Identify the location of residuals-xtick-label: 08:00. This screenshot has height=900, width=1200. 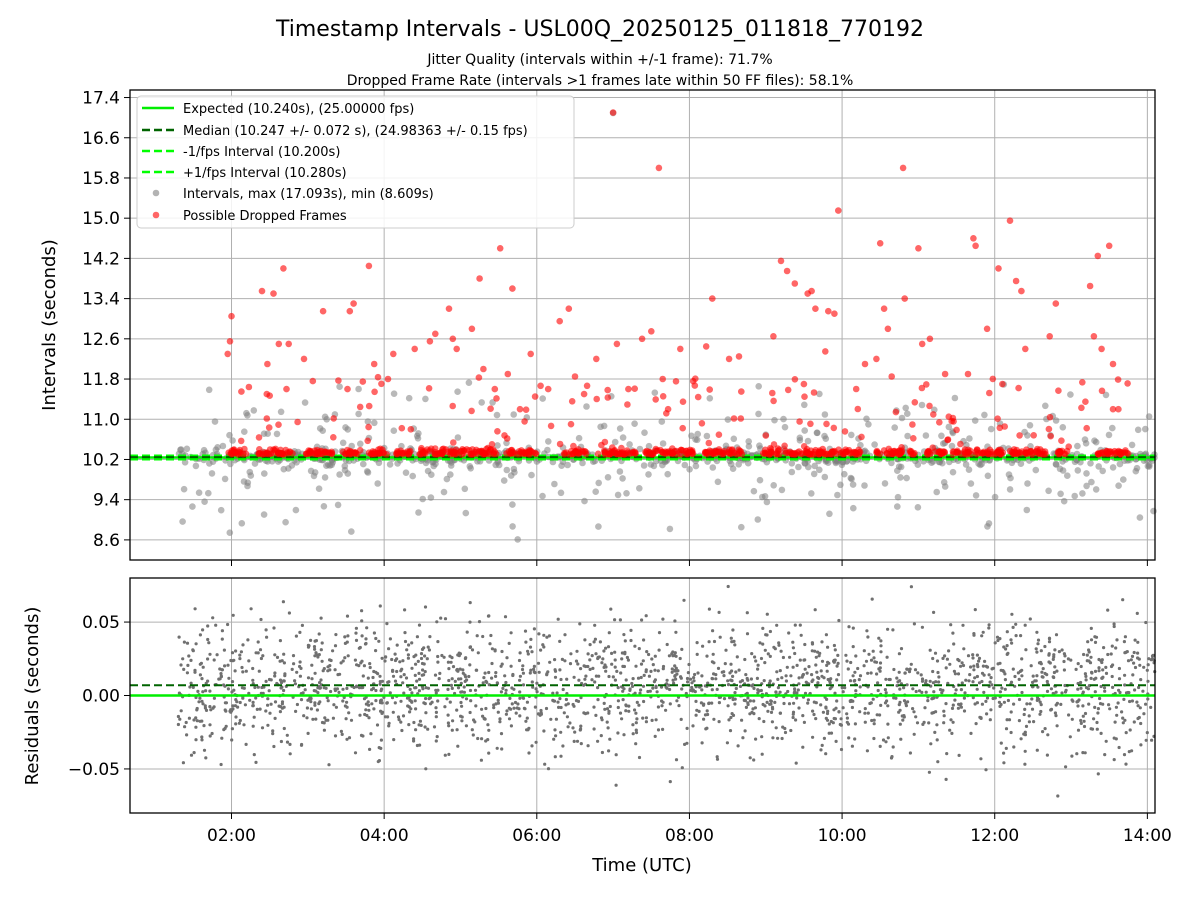
(689, 836).